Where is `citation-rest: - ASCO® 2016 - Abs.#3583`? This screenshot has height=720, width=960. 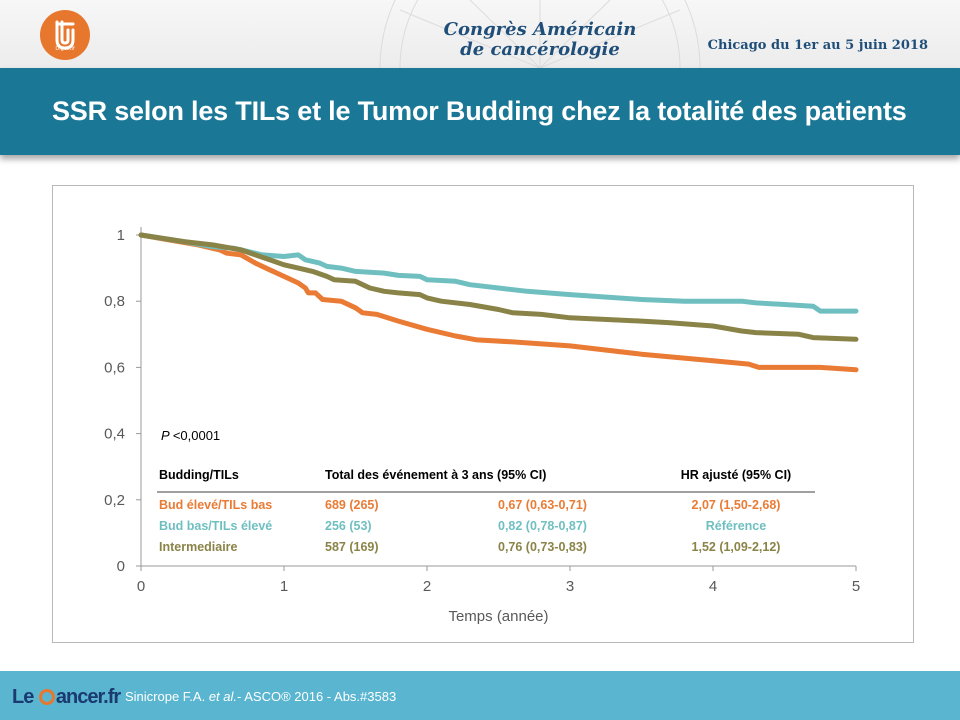
citation-rest: - ASCO® 2016 - Abs.#3583 is located at coordinates (317, 696).